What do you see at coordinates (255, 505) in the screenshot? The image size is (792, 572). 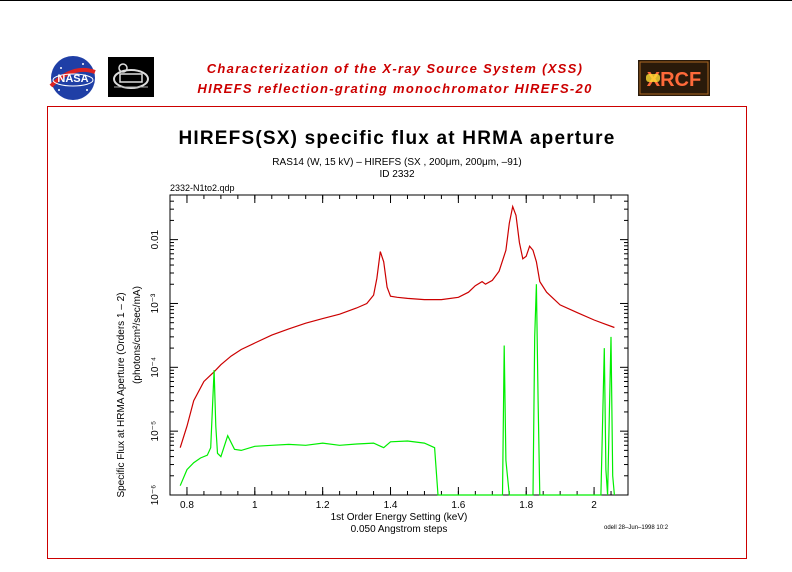 I see `x-tick-label: 1` at bounding box center [255, 505].